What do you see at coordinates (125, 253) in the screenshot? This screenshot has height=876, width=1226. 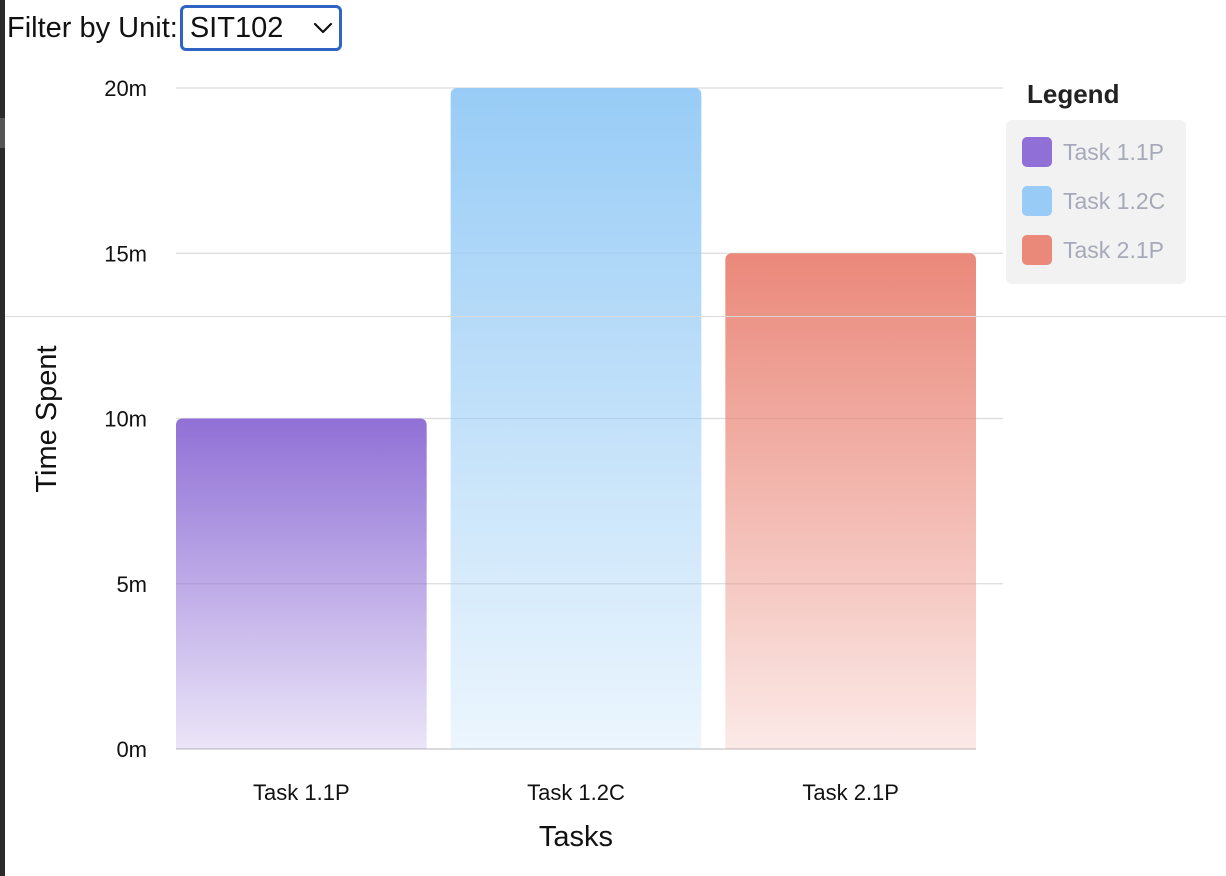 I see `y-tick-label: 15m` at bounding box center [125, 253].